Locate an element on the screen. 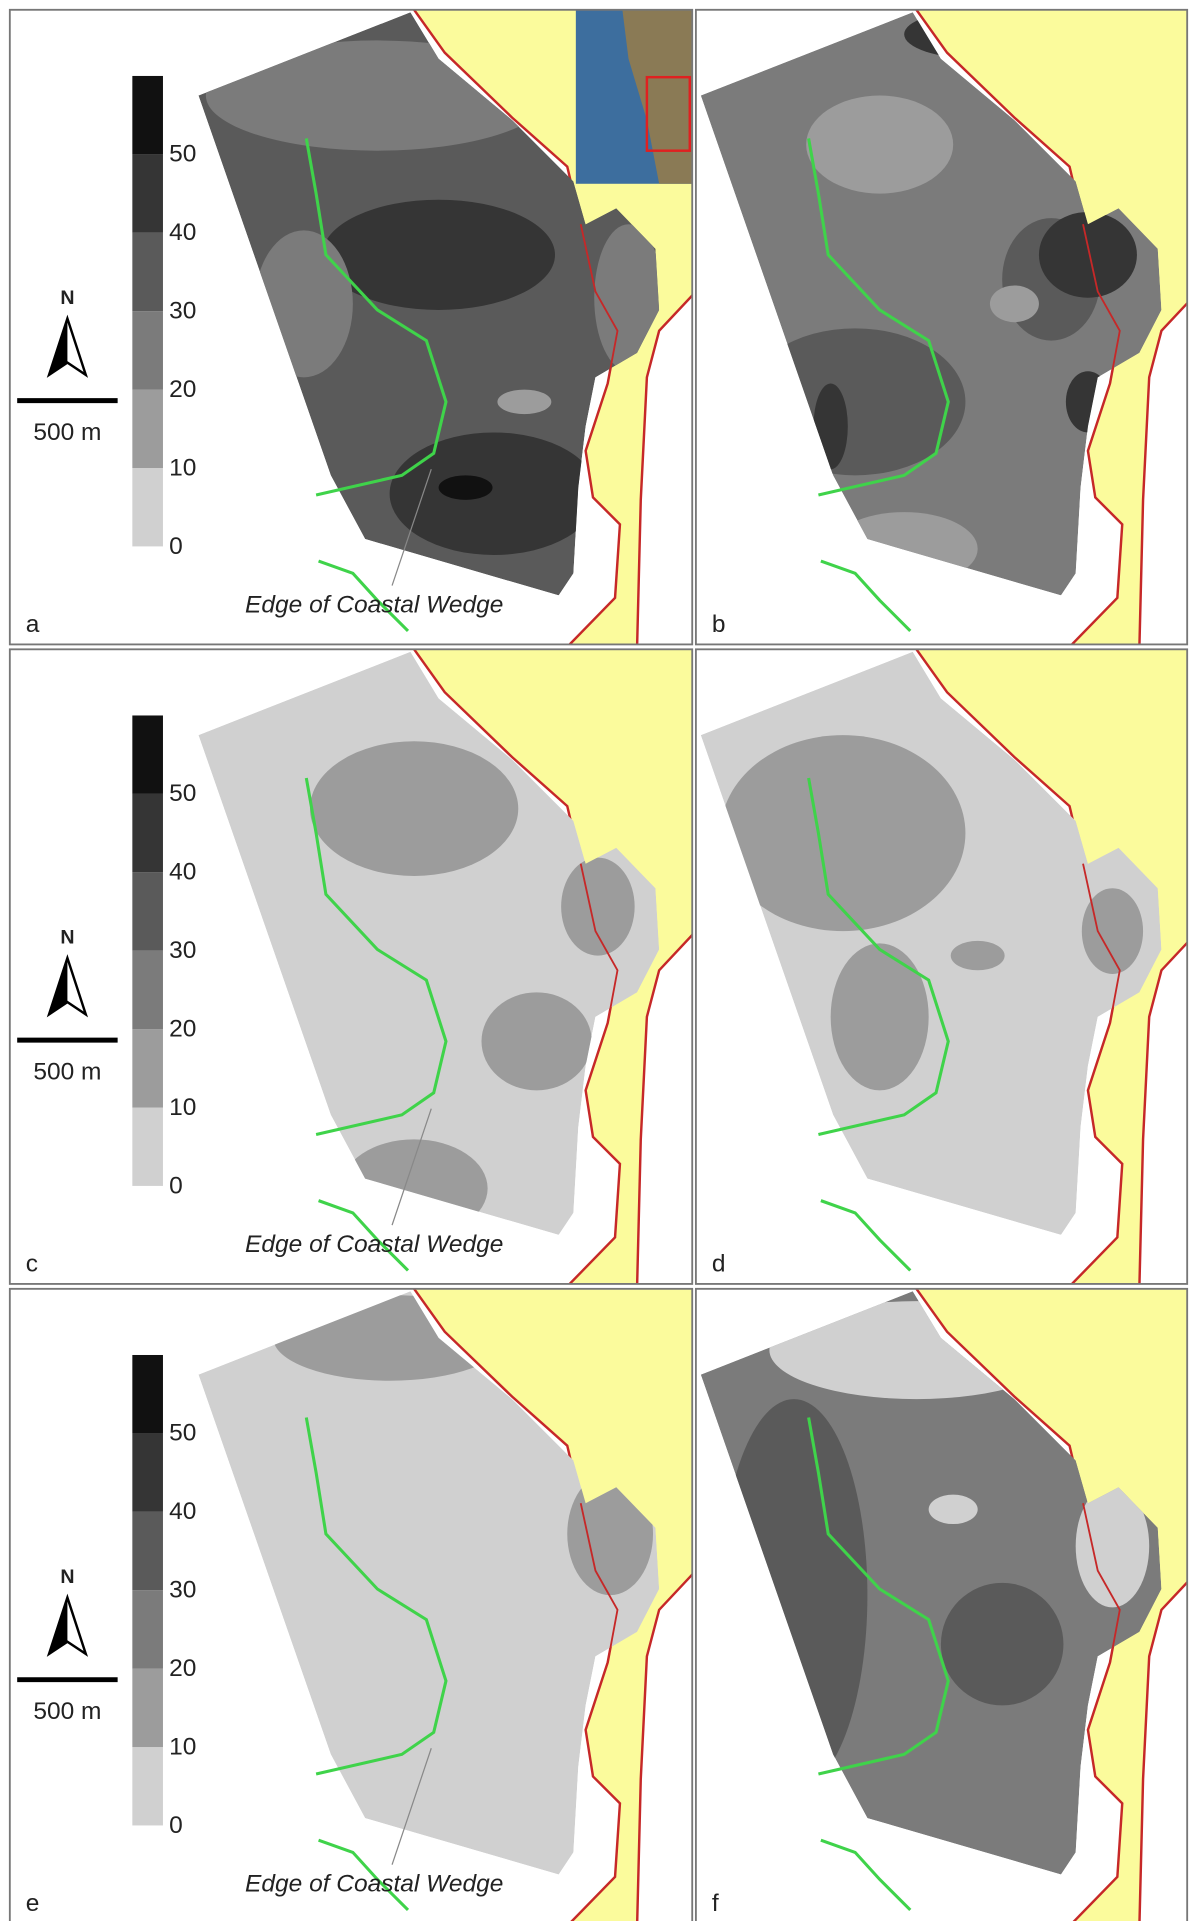 The height and width of the screenshot is (1921, 1197). map-panel: b is located at coordinates (941, 327).